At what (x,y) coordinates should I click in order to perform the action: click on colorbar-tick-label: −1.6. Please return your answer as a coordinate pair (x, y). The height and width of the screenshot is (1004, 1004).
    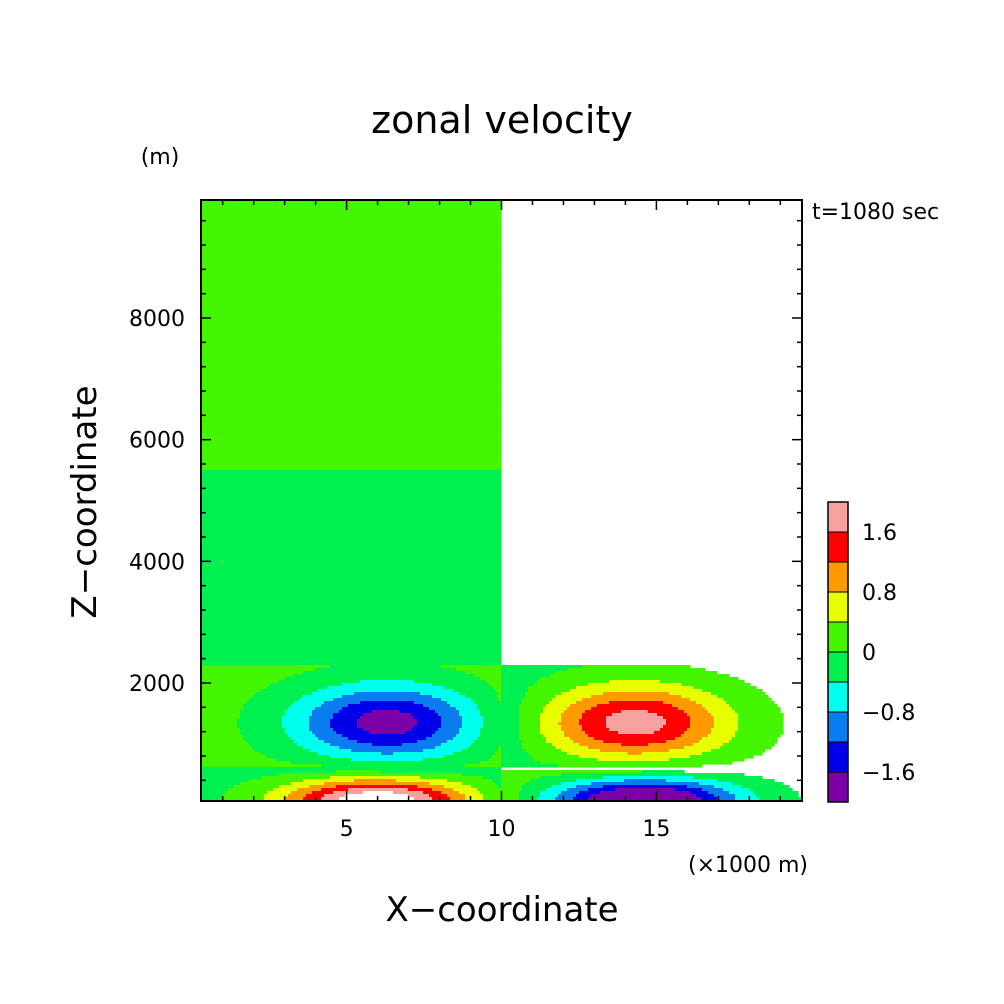
    Looking at the image, I should click on (888, 773).